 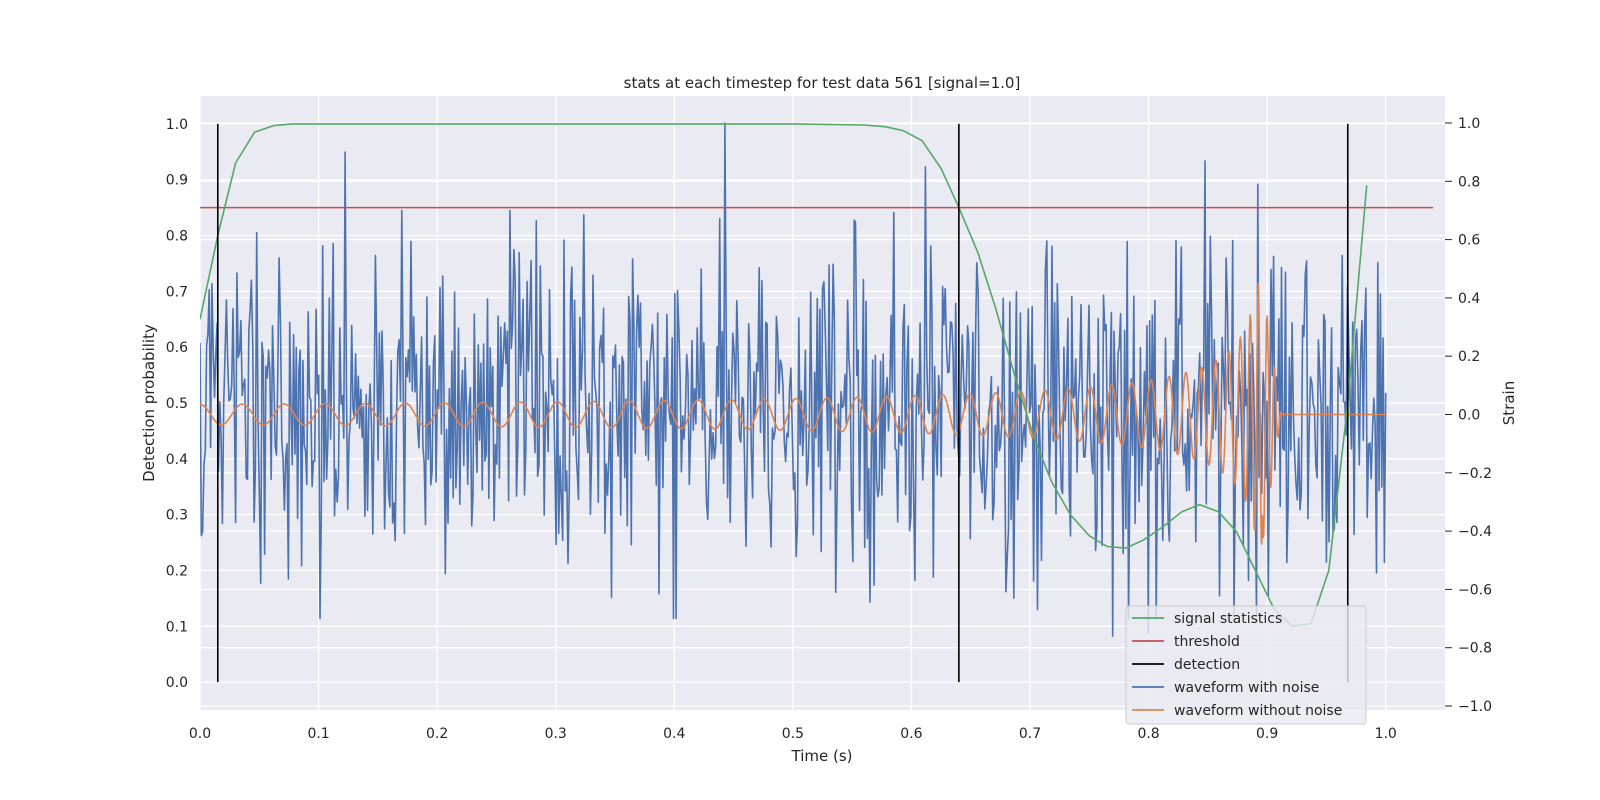 What do you see at coordinates (1207, 642) in the screenshot?
I see `legend-label: threshold` at bounding box center [1207, 642].